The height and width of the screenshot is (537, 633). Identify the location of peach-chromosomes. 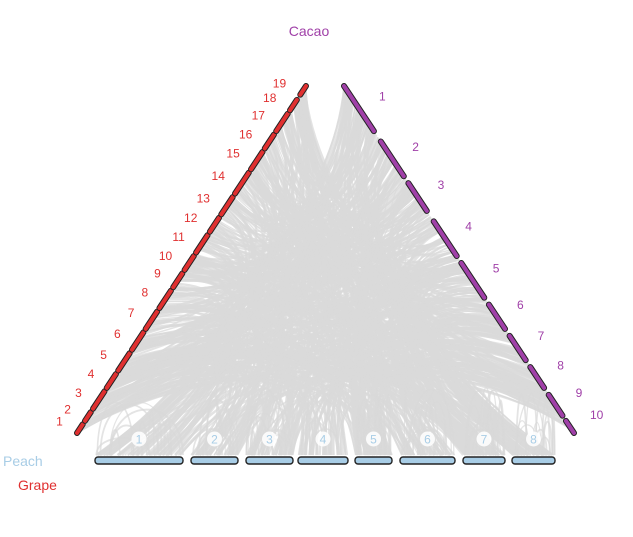
(325, 460).